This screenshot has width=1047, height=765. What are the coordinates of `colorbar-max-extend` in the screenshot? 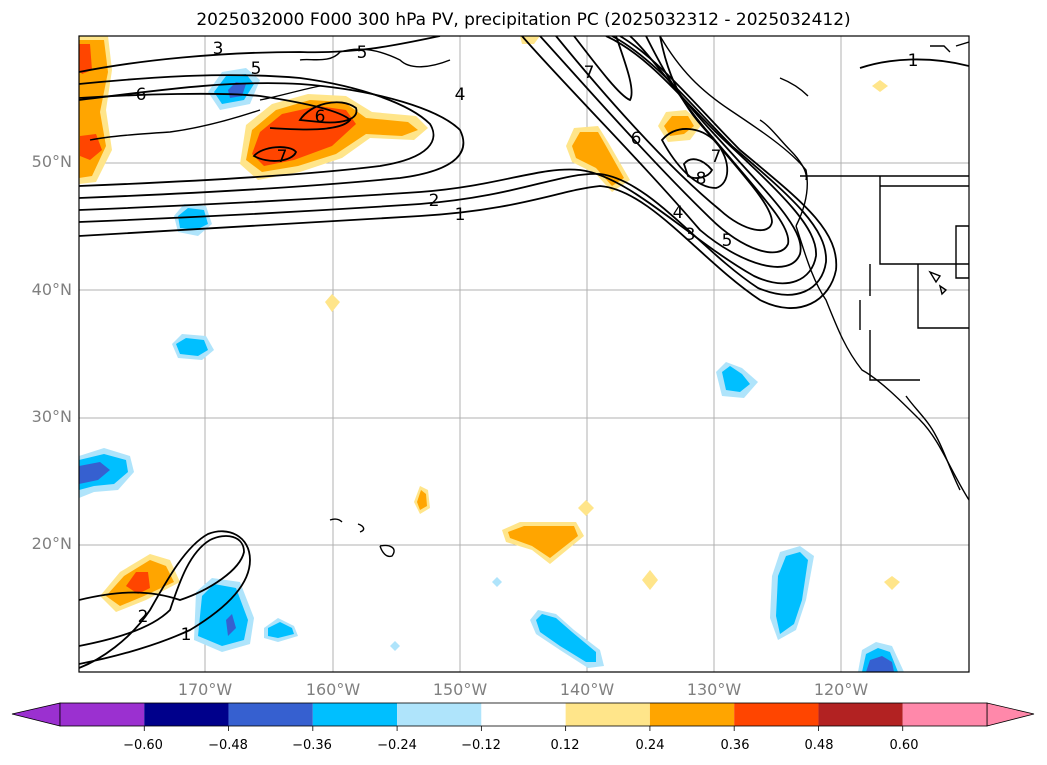 It's located at (1010, 714).